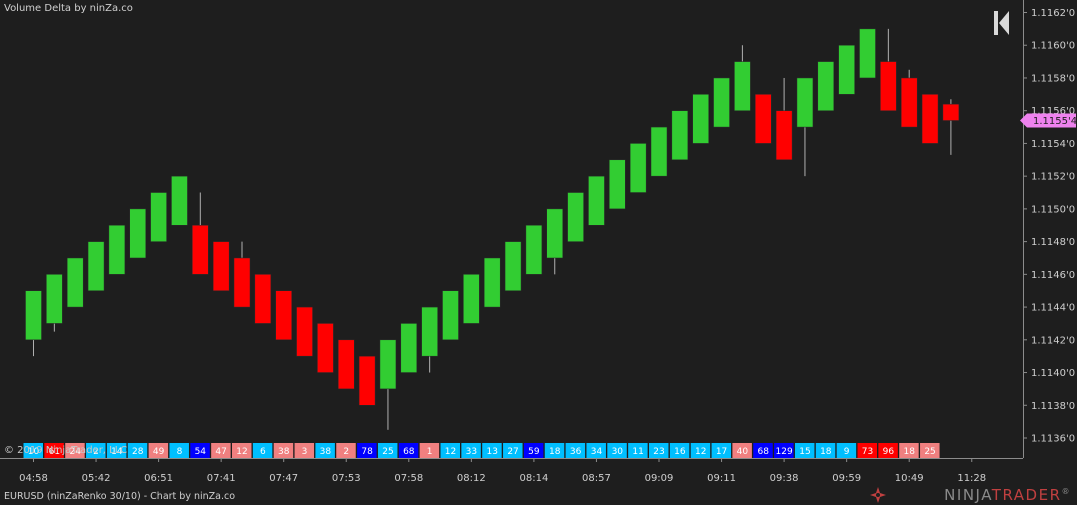 This screenshot has width=1077, height=505. What do you see at coordinates (742, 450) in the screenshot?
I see `delta-cell: 40` at bounding box center [742, 450].